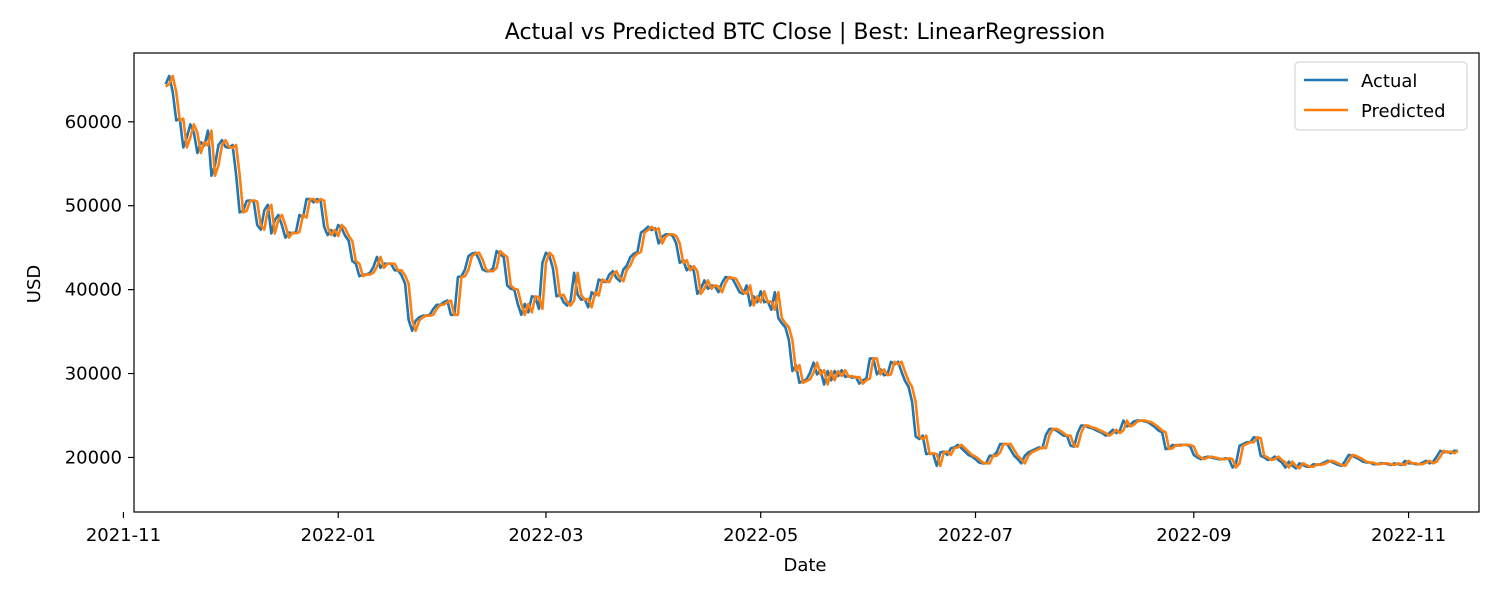 This screenshot has height=604, width=1500. I want to click on x-tick-label: 2022-07, so click(975, 535).